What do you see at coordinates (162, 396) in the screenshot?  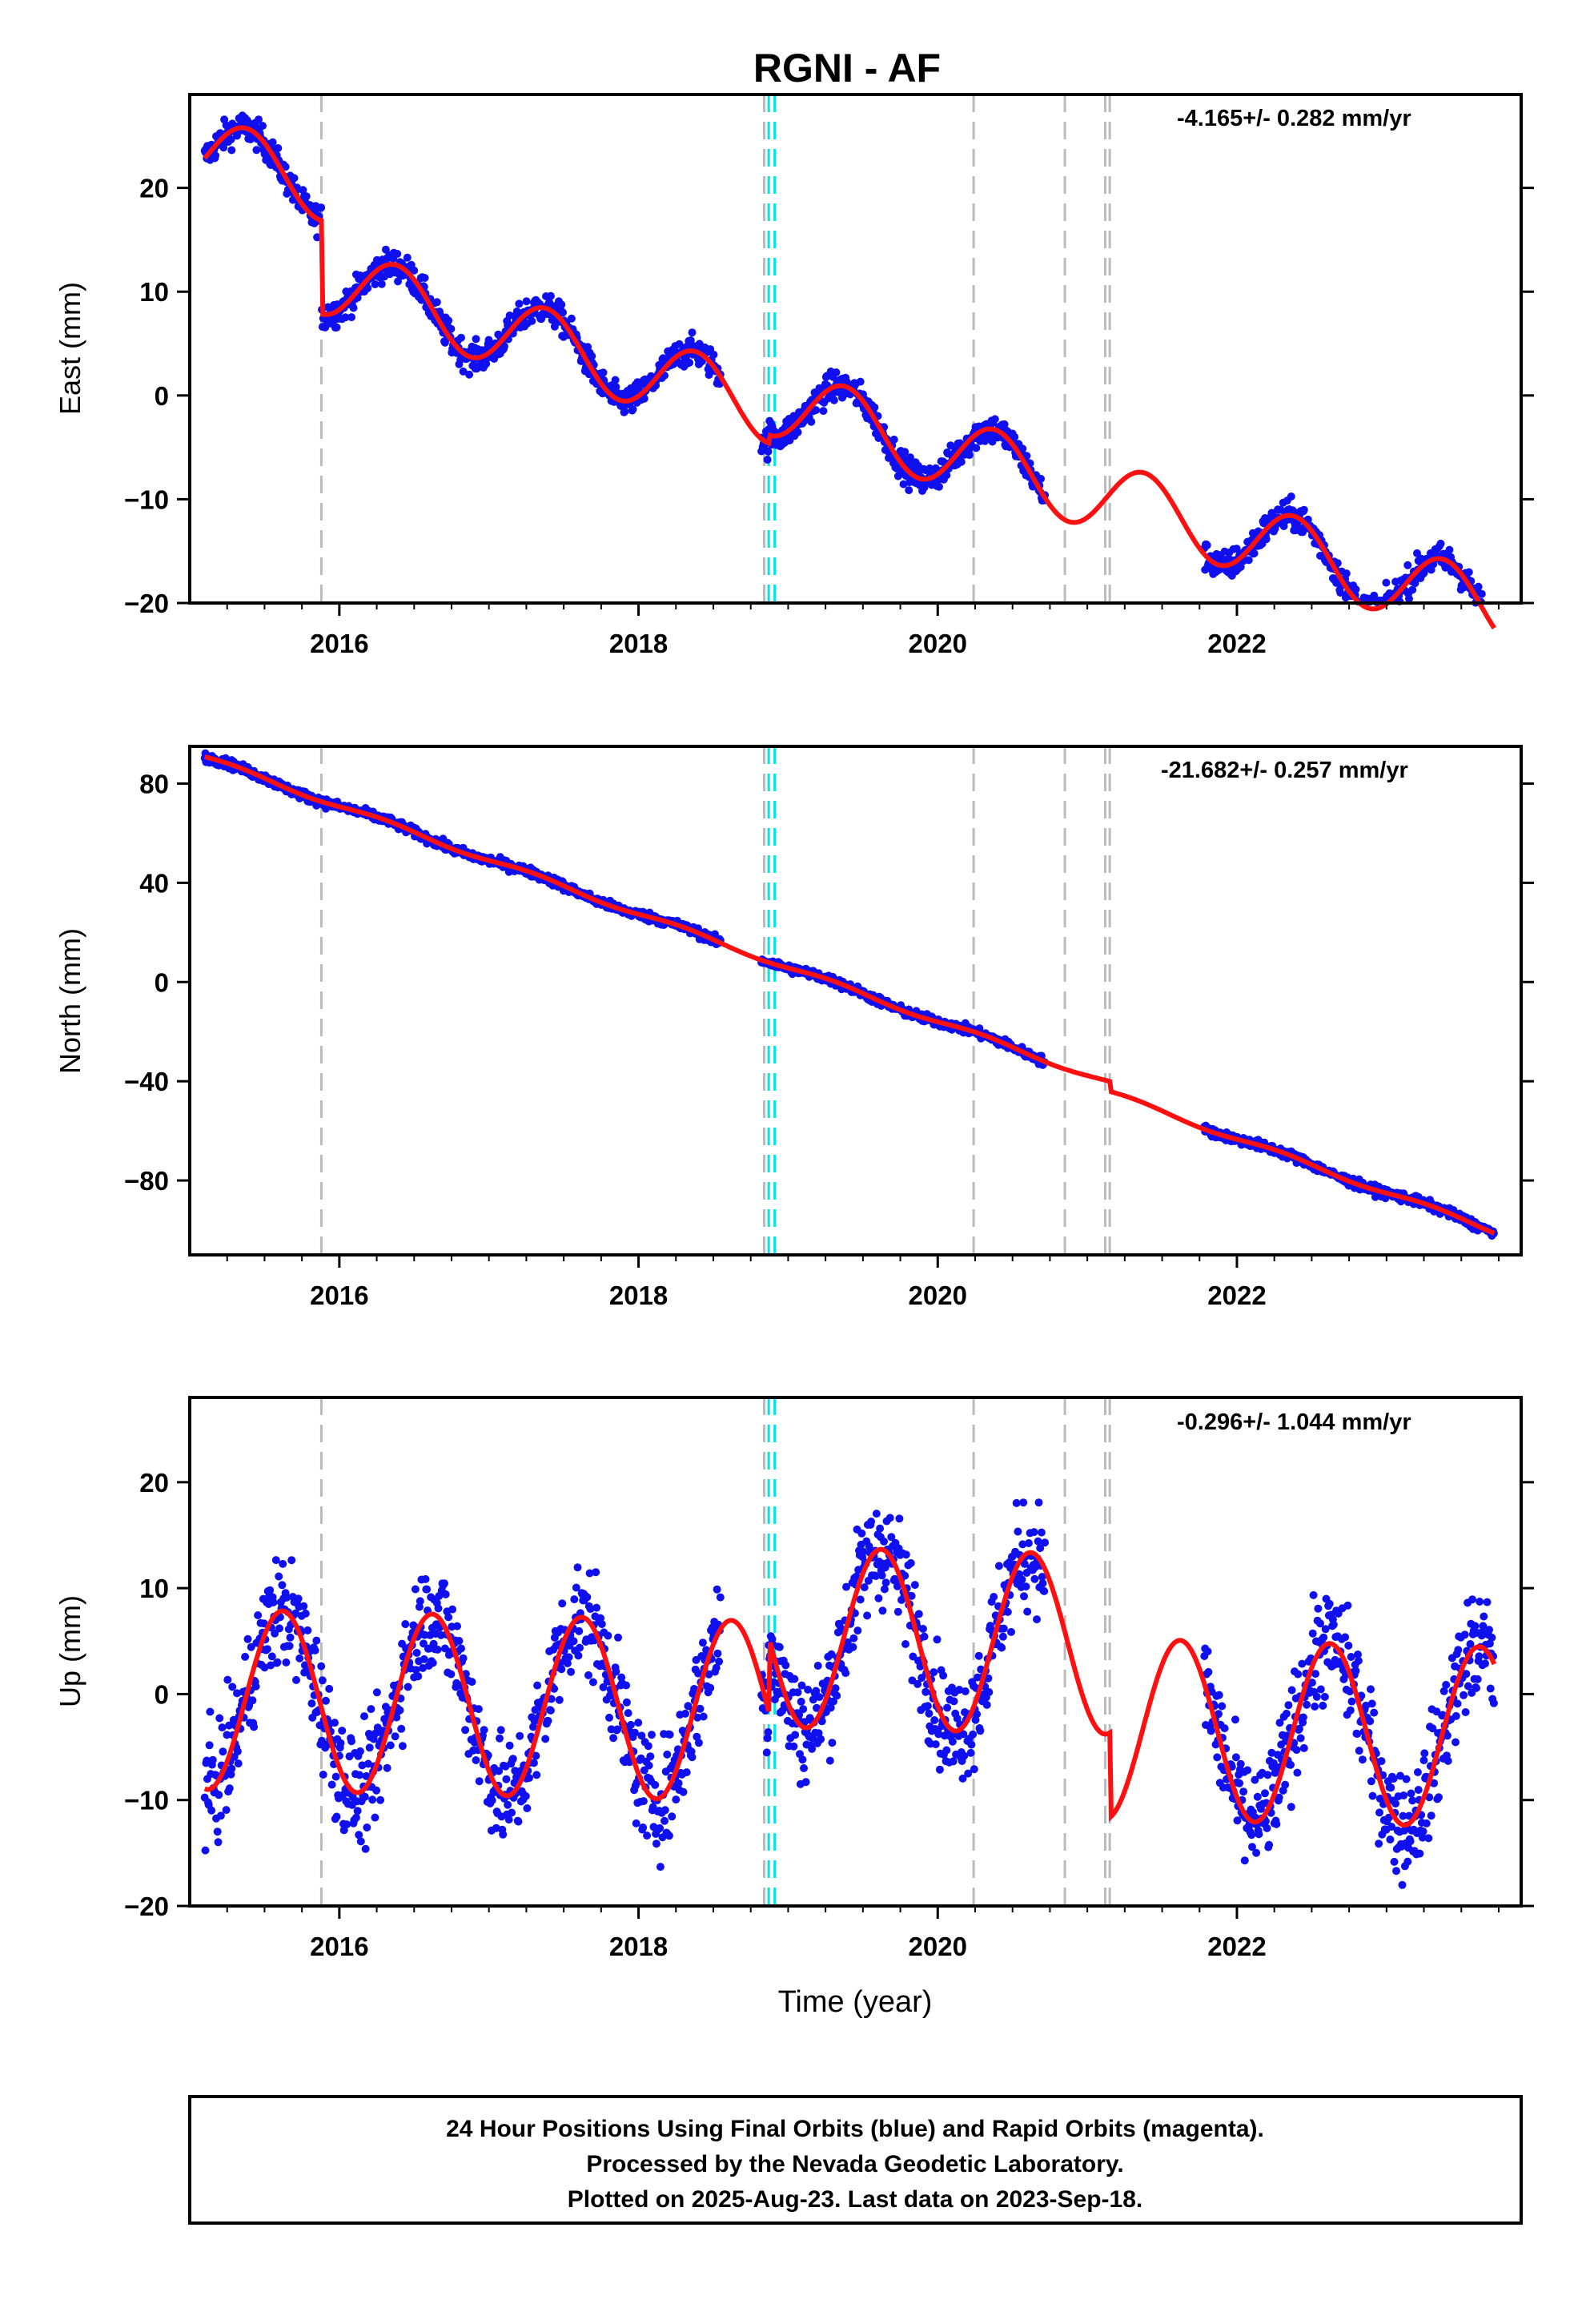 I see `east-ytick-label: 0` at bounding box center [162, 396].